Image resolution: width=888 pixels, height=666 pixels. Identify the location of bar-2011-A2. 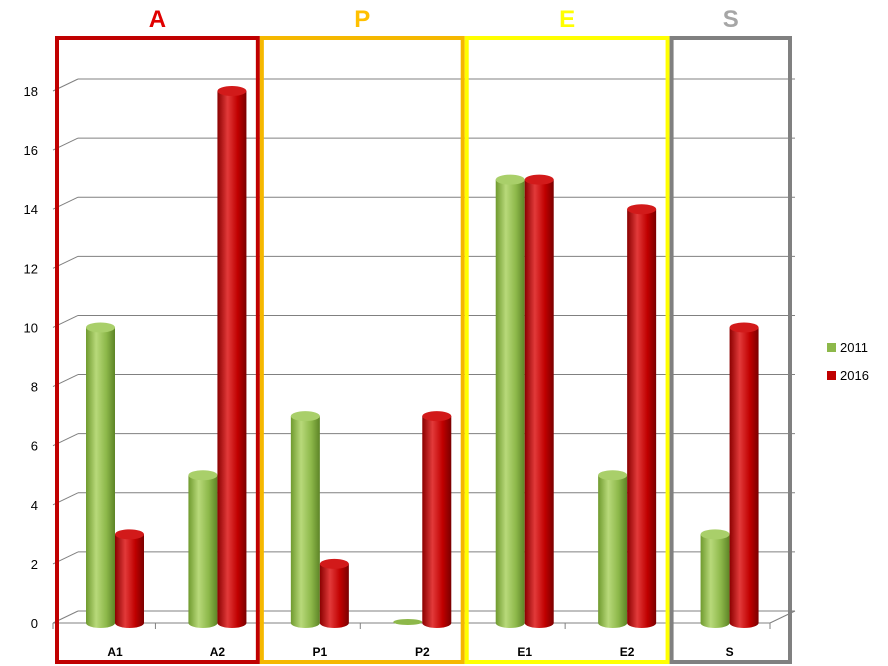
(203, 549).